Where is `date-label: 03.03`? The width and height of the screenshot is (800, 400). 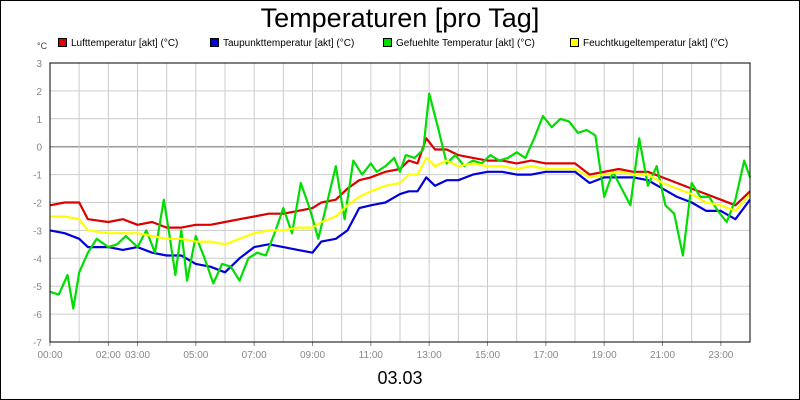 date-label: 03.03 is located at coordinates (400, 378).